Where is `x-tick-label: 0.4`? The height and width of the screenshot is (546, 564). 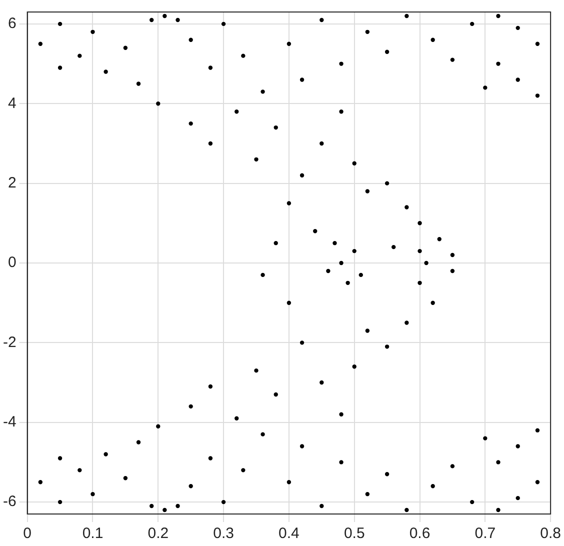
x-tick-label: 0.4 is located at coordinates (289, 533).